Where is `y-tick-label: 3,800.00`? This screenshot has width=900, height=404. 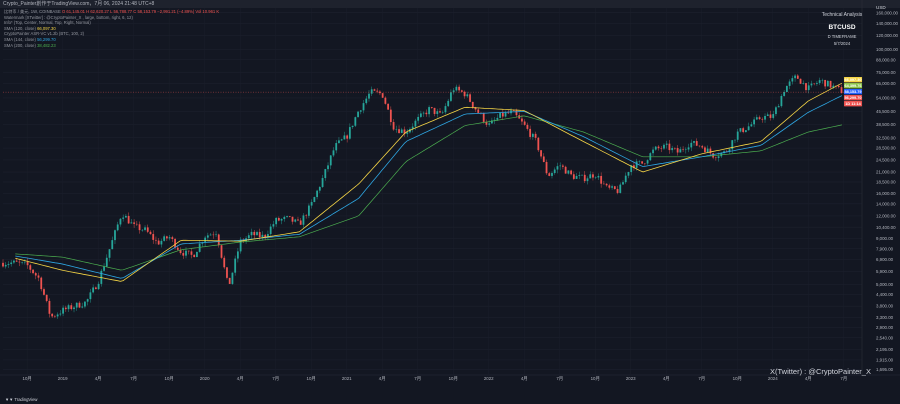
y-tick-label: 3,800.00 is located at coordinates (885, 306).